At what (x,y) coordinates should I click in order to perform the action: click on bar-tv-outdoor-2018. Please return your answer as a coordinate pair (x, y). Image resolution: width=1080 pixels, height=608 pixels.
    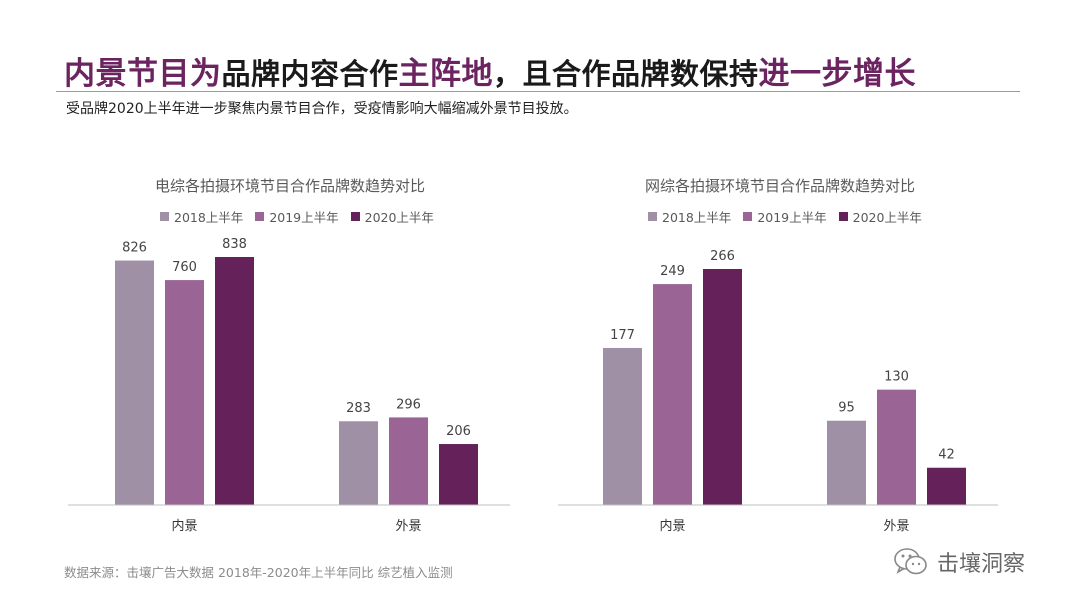
    Looking at the image, I should click on (358, 463).